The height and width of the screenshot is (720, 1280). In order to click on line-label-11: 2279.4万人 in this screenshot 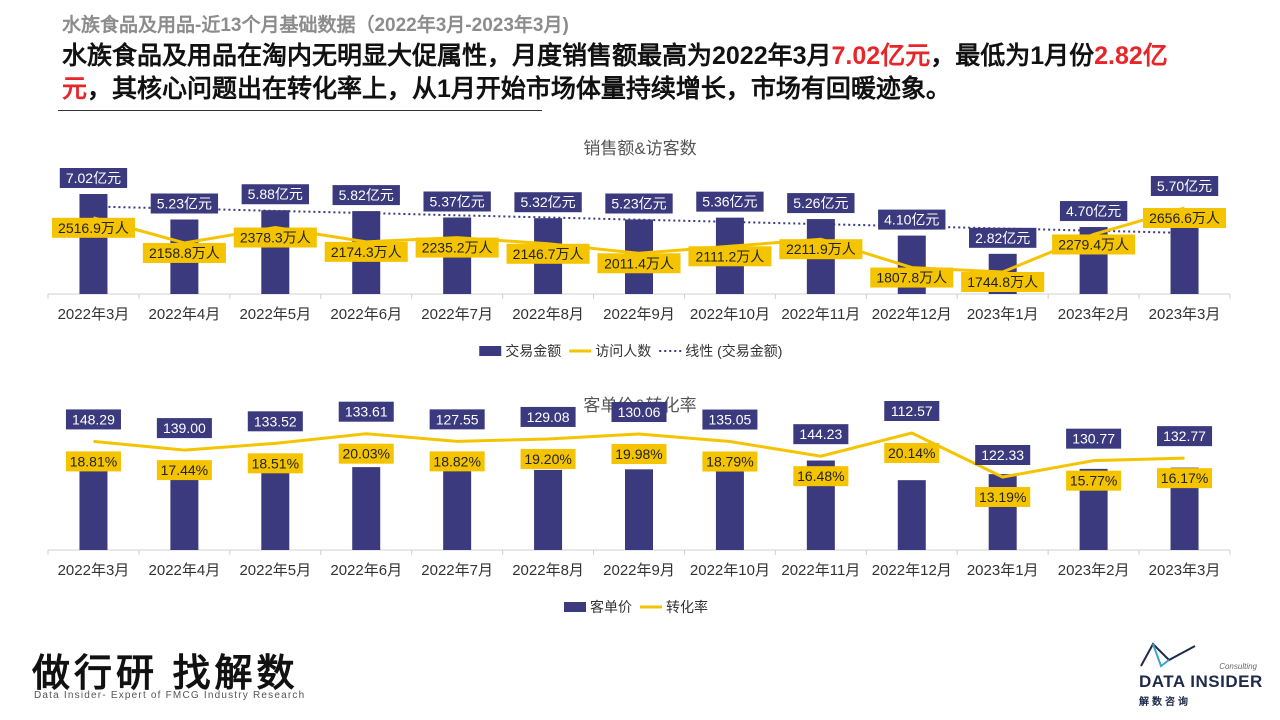, I will do `click(1093, 244)`.